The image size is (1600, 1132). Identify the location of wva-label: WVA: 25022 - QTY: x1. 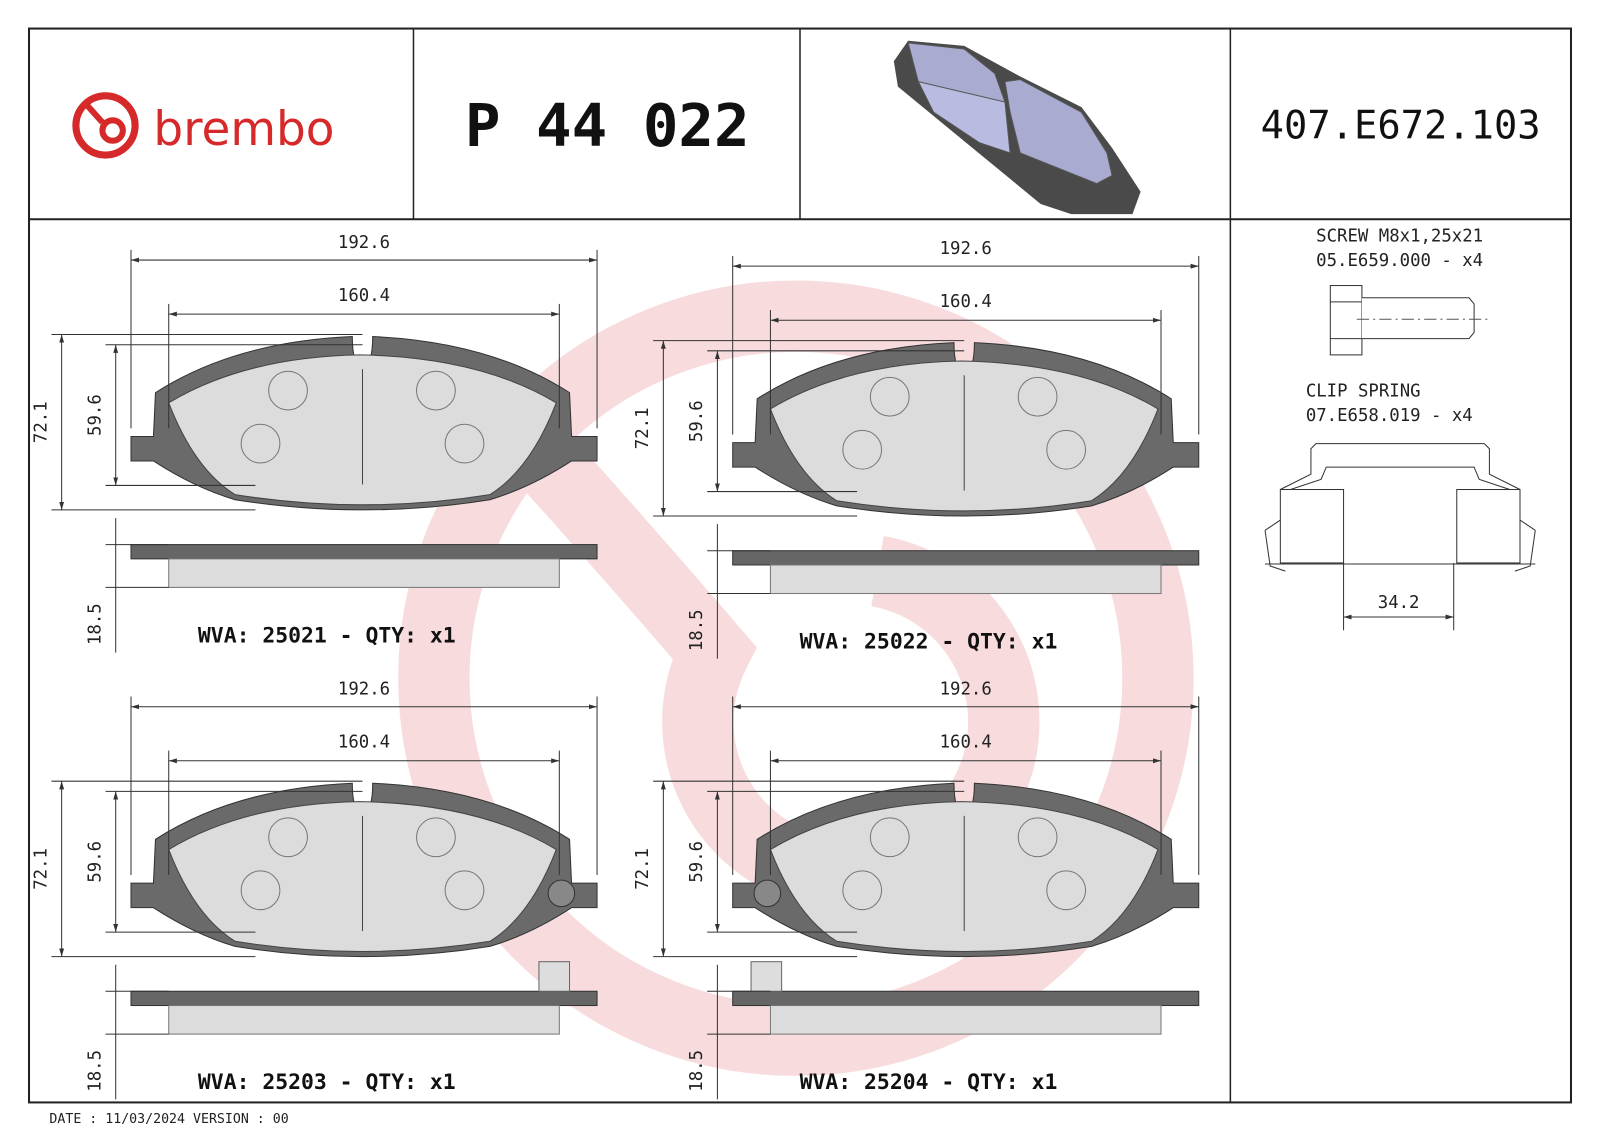
(929, 642).